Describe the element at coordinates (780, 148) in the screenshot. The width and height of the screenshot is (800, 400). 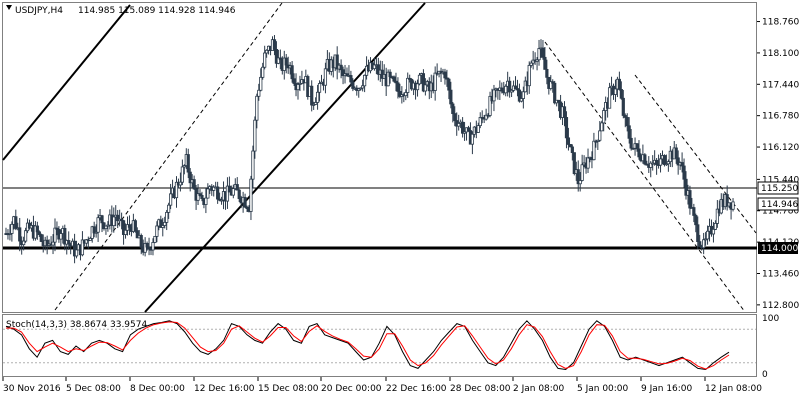
I see `price-tick-label: 116.120` at that location.